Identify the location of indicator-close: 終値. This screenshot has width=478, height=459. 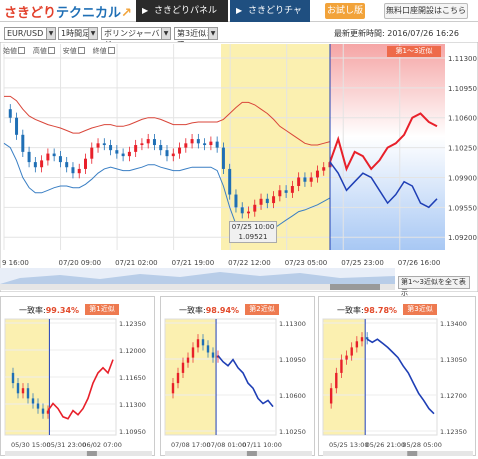
(104, 51).